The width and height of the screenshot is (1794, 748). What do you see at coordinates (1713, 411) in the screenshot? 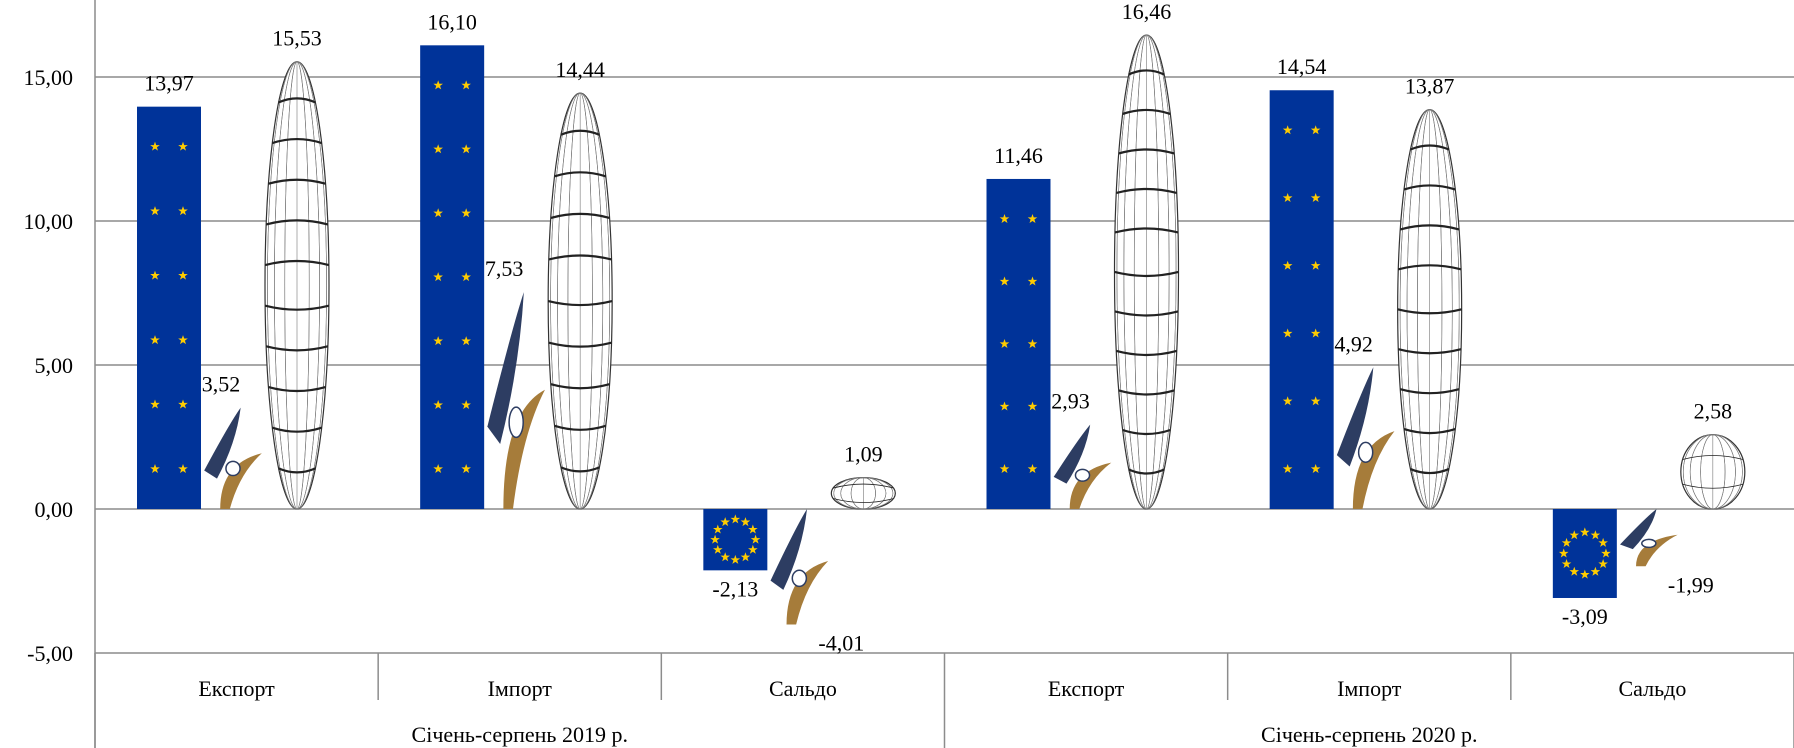
I see `data-label: 2,58` at bounding box center [1713, 411].